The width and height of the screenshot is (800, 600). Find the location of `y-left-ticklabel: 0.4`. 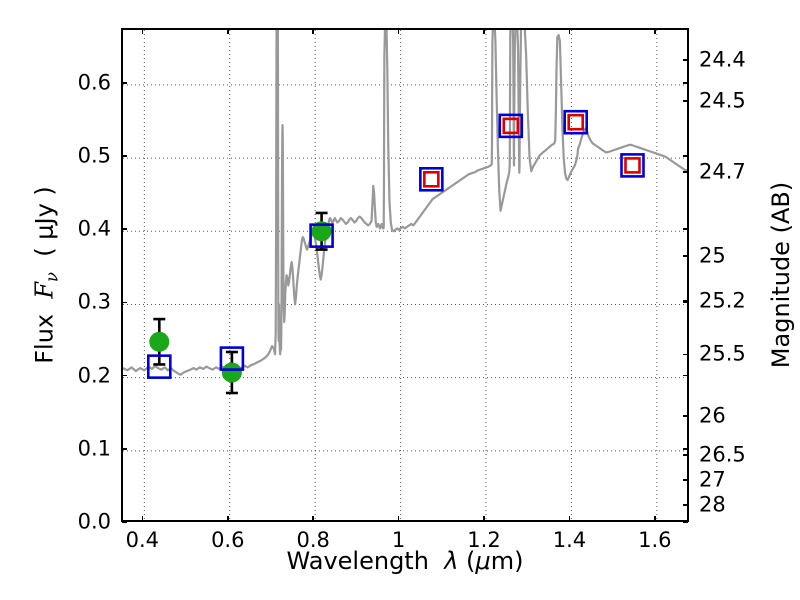

y-left-ticklabel: 0.4 is located at coordinates (94, 228).